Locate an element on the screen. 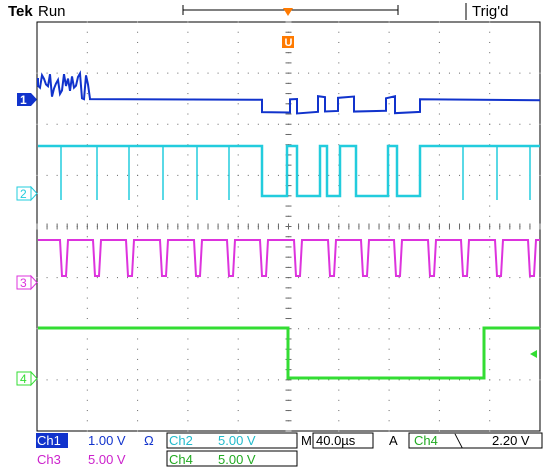 This screenshot has width=546, height=470. ch4-readout-box is located at coordinates (232, 458).